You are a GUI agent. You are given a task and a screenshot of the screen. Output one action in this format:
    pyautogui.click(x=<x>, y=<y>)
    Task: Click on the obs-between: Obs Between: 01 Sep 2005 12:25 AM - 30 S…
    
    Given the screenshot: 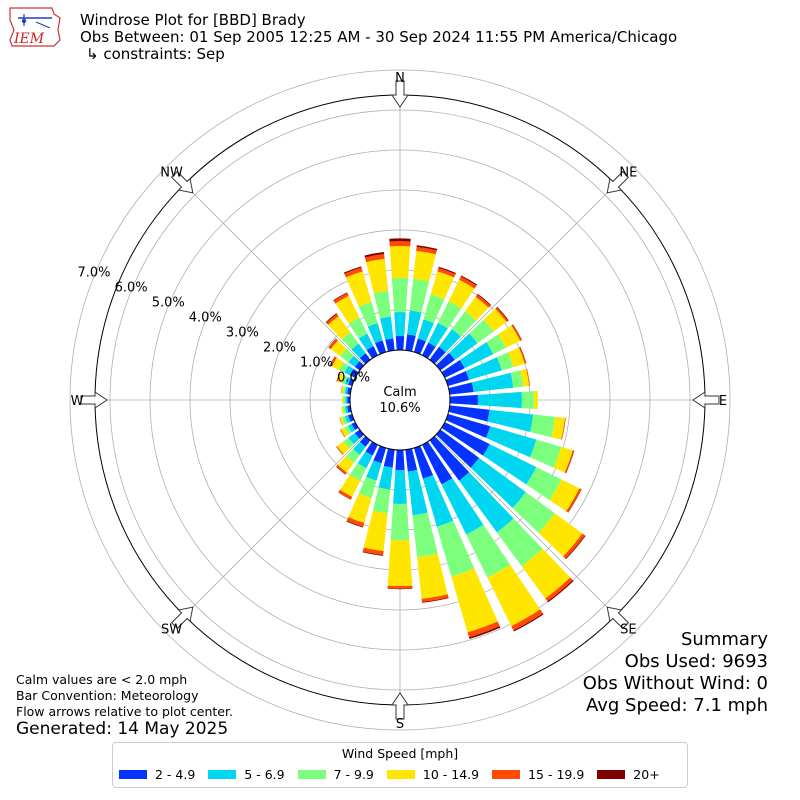 What is the action you would take?
    pyautogui.click(x=379, y=37)
    